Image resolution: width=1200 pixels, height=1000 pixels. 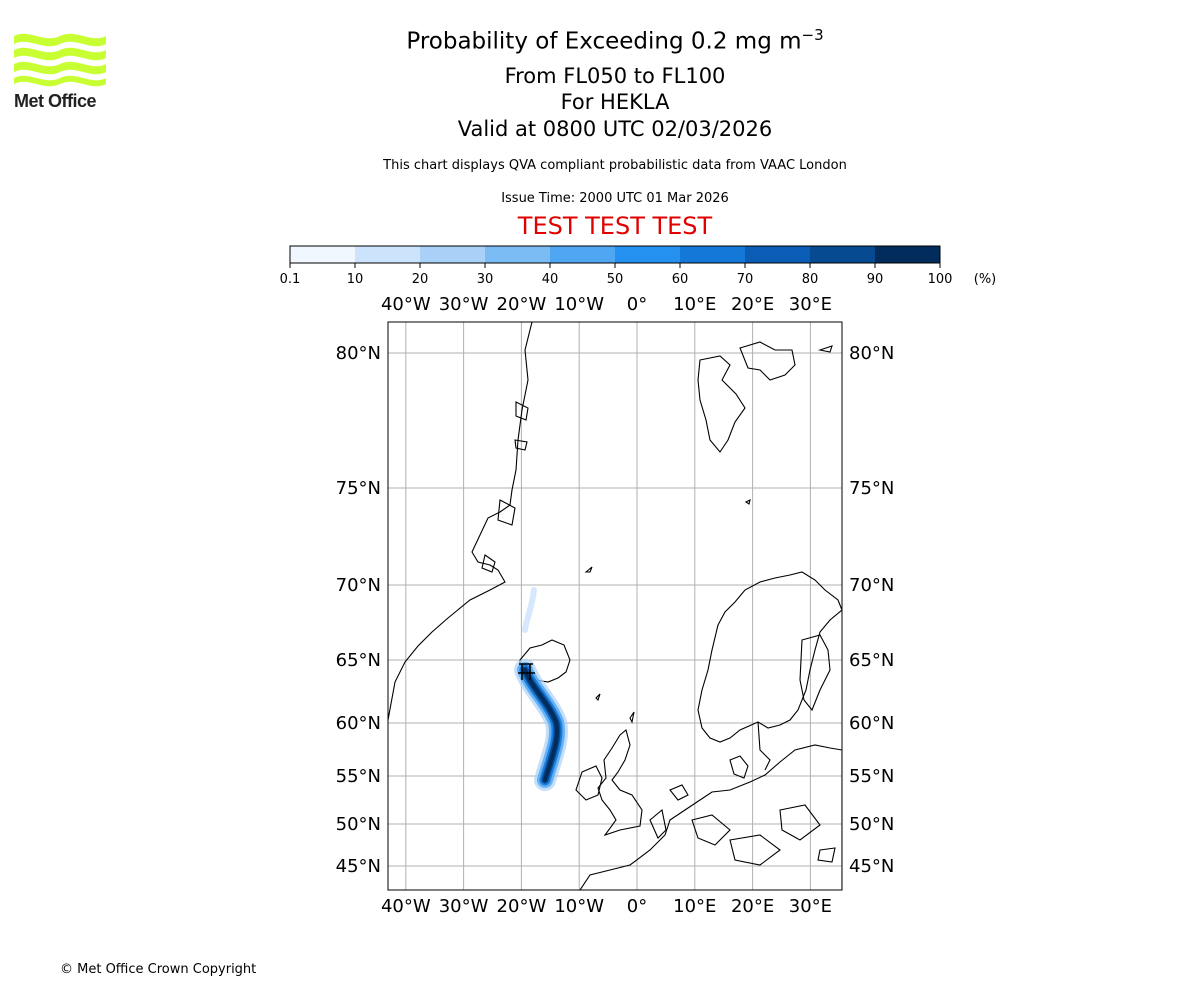 What do you see at coordinates (615, 279) in the screenshot?
I see `colorbar-tick-label: 50` at bounding box center [615, 279].